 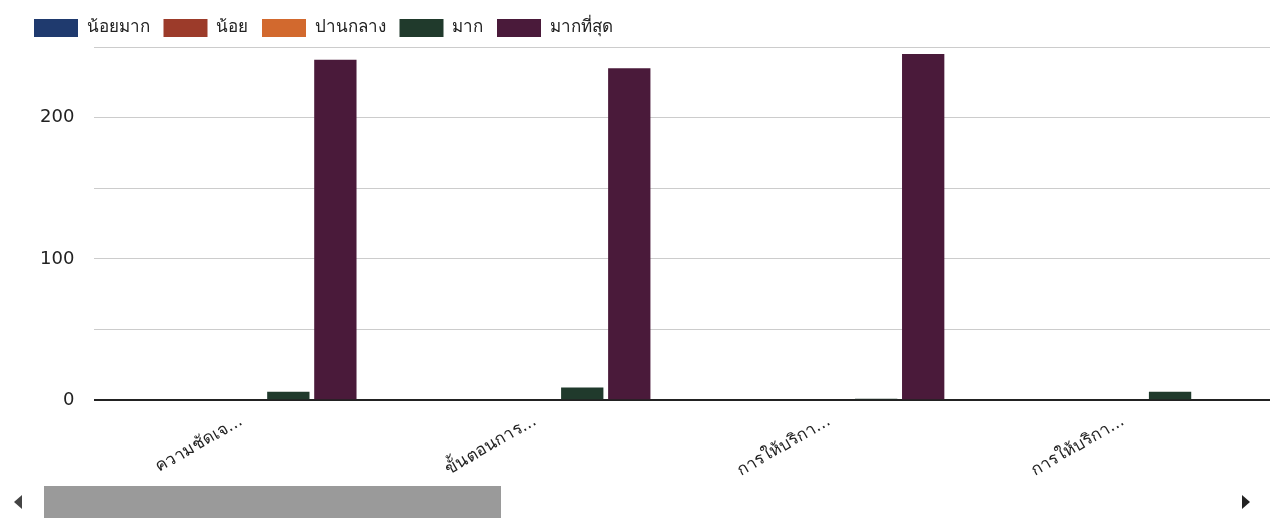 I want to click on legend-label: น้อย, so click(x=232, y=26).